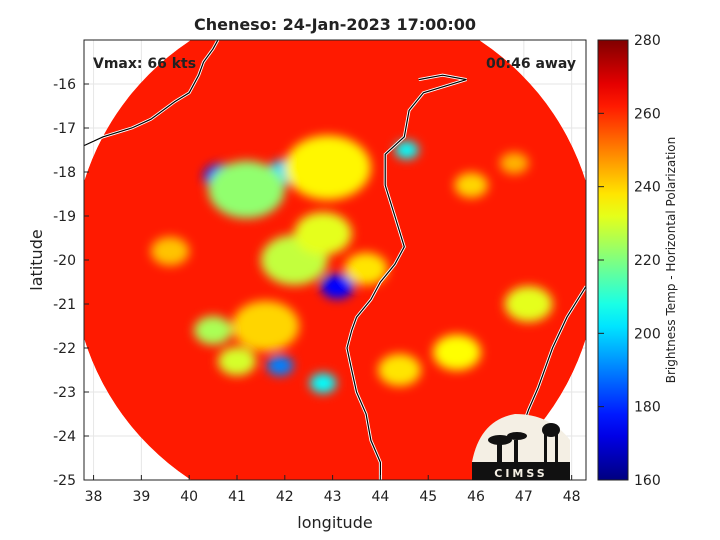  I want to click on colorbar-tick-label: 200, so click(647, 334).